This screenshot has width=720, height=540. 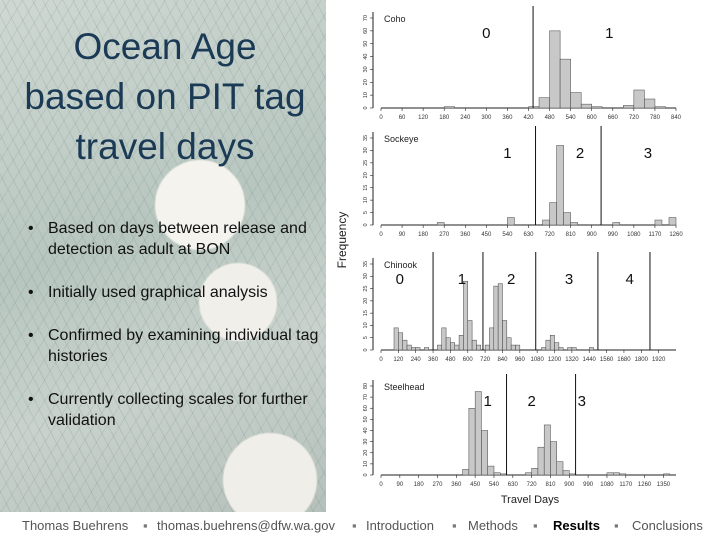 What do you see at coordinates (626, 485) in the screenshot?
I see `steelhead-x-tick-label: 1170` at bounding box center [626, 485].